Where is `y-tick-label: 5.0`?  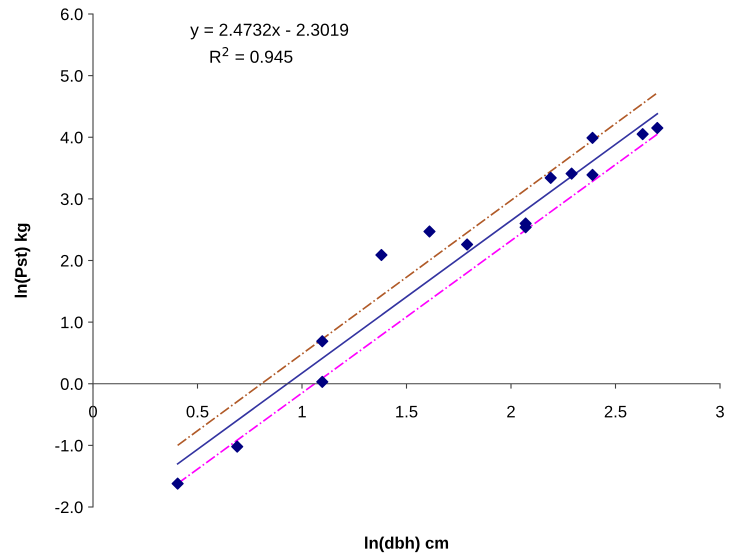 y-tick-label: 5.0 is located at coordinates (71, 76).